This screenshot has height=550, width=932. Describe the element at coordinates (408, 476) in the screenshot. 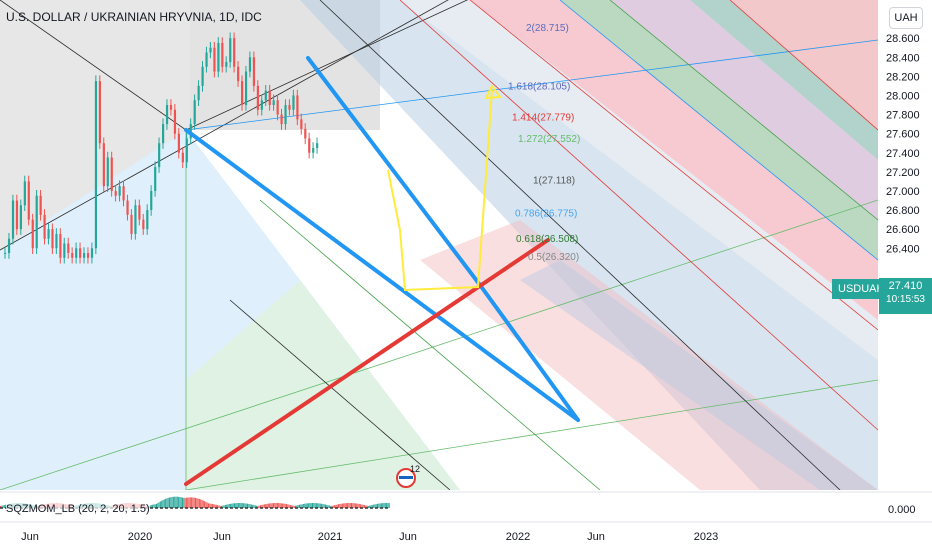

I see `event-badge: 12` at that location.